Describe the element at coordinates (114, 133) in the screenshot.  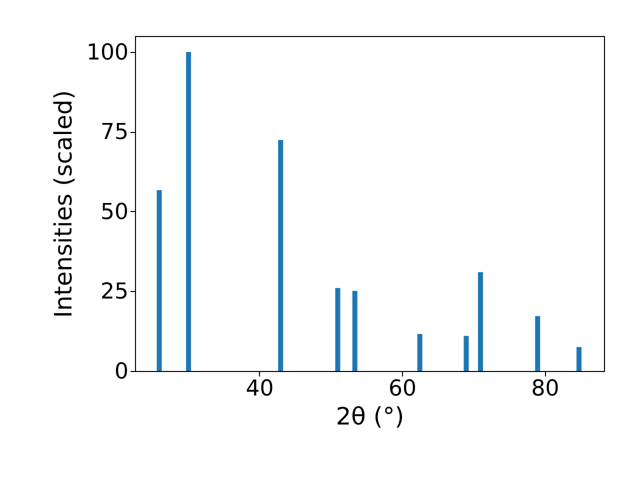
I see `y-tick-label: 75` at that location.